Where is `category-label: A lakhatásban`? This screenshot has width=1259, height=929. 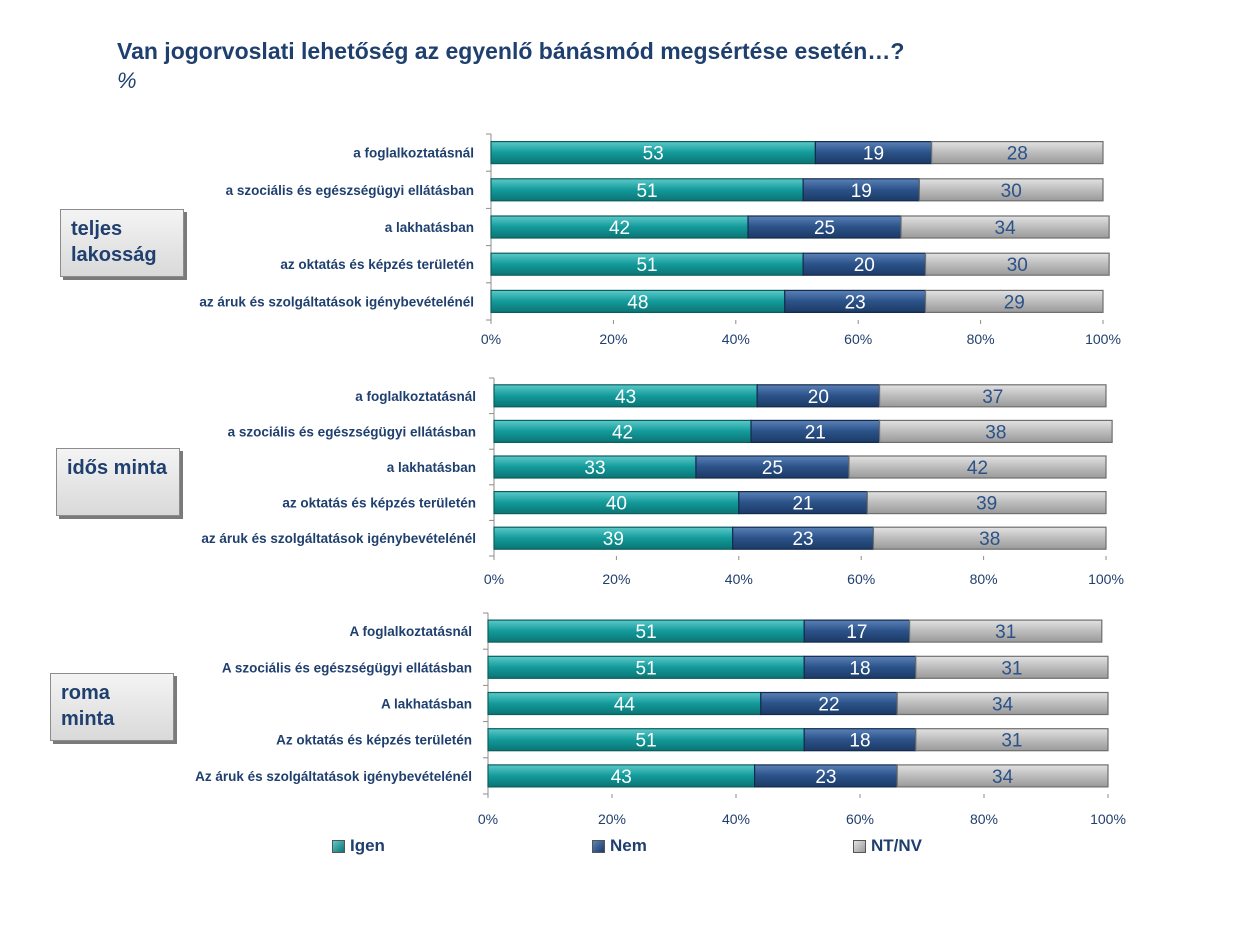 category-label: A lakhatásban is located at coordinates (426, 704).